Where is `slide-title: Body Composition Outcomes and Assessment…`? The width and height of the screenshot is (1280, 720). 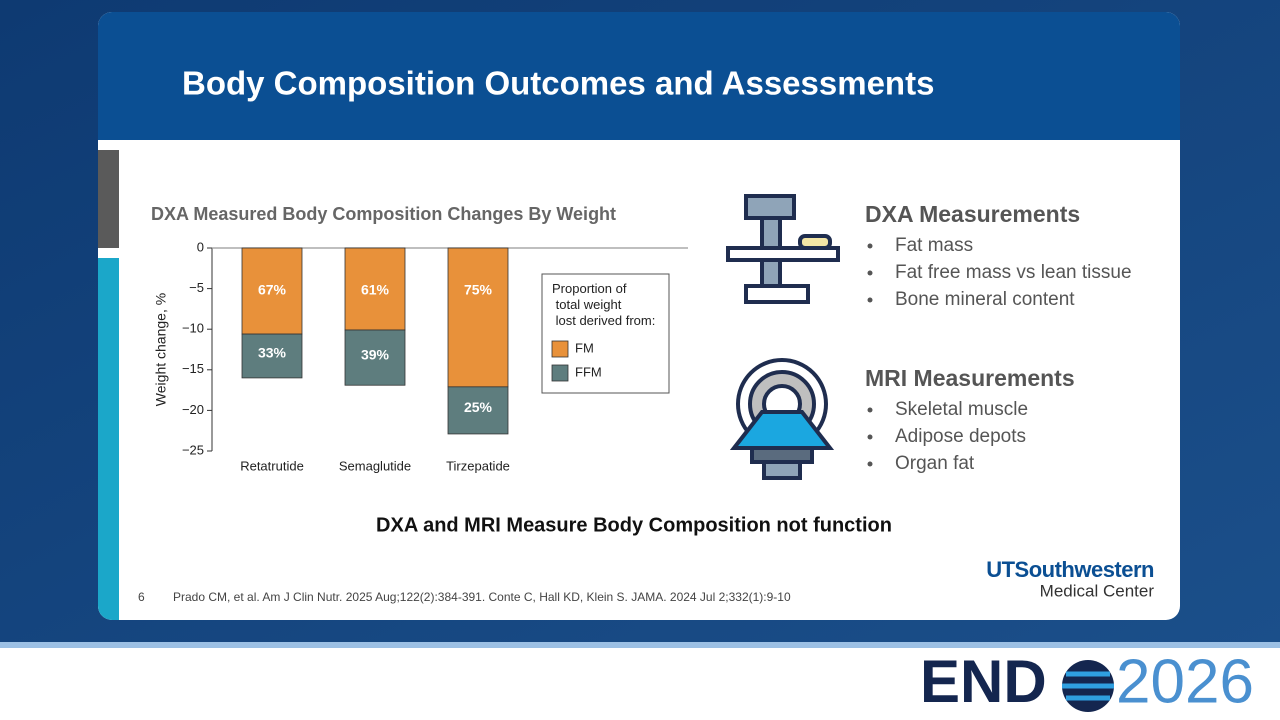
slide-title: Body Composition Outcomes and Assessment… is located at coordinates (558, 83).